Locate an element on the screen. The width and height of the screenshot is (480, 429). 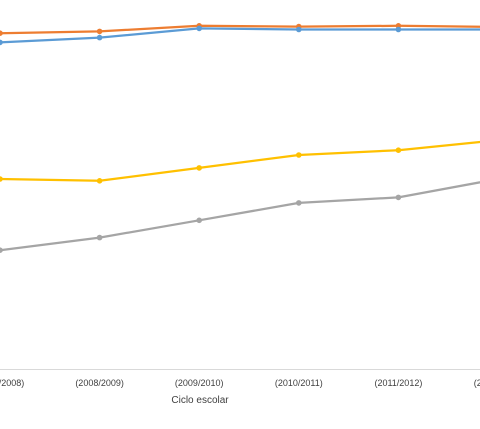
x-tick-label: (2009/2010) is located at coordinates (199, 383).